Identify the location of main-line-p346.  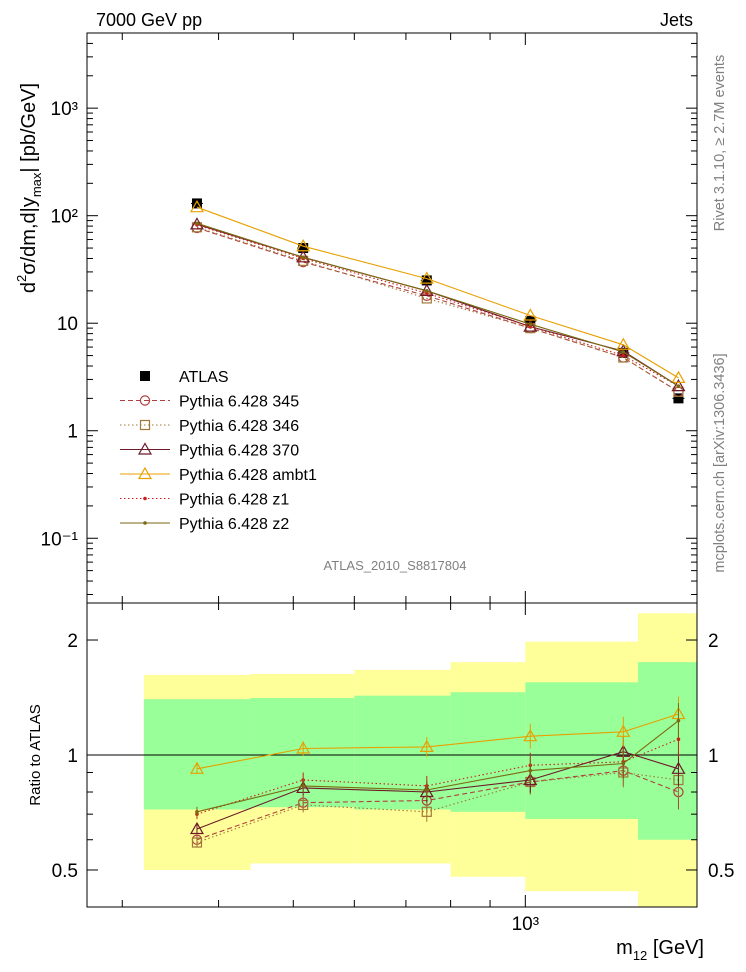
(437, 309).